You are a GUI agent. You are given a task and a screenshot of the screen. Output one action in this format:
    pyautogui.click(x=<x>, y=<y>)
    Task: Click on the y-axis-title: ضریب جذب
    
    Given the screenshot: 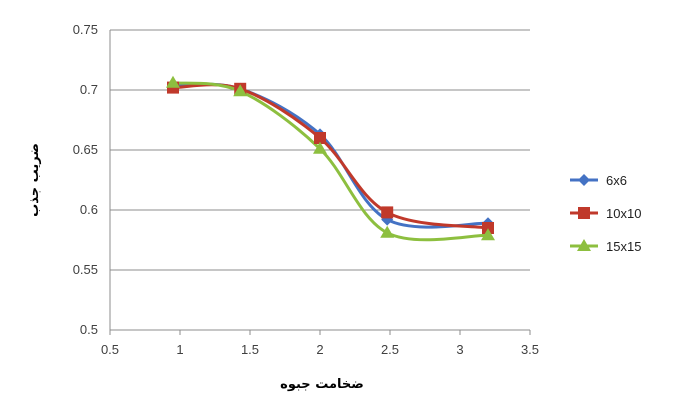 What is the action you would take?
    pyautogui.click(x=34, y=180)
    